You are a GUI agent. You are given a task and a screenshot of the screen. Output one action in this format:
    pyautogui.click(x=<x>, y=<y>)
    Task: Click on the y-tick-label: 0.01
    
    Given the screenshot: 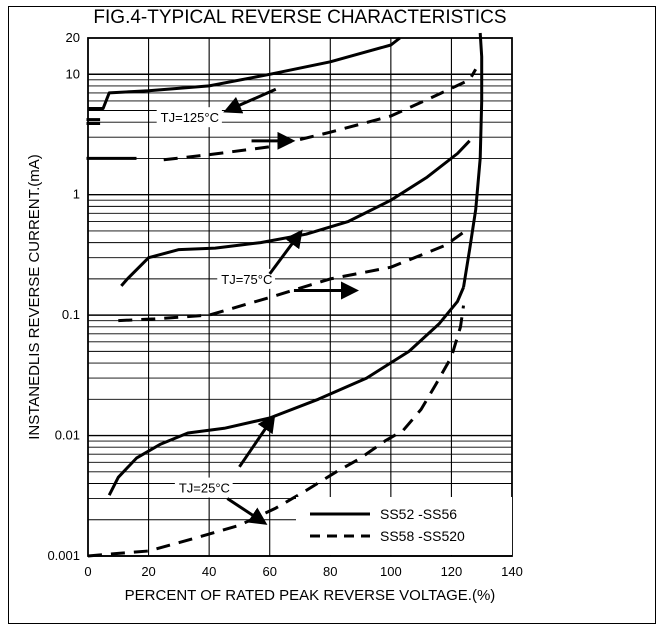 What is the action you would take?
    pyautogui.click(x=67, y=435)
    